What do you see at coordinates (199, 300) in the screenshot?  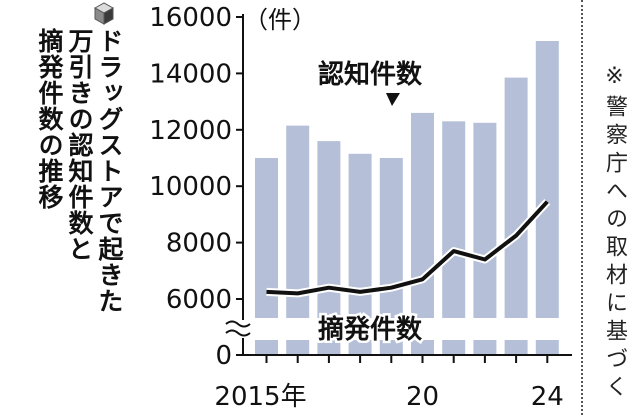 I see `y-tick-label-6000: 6000` at bounding box center [199, 300].